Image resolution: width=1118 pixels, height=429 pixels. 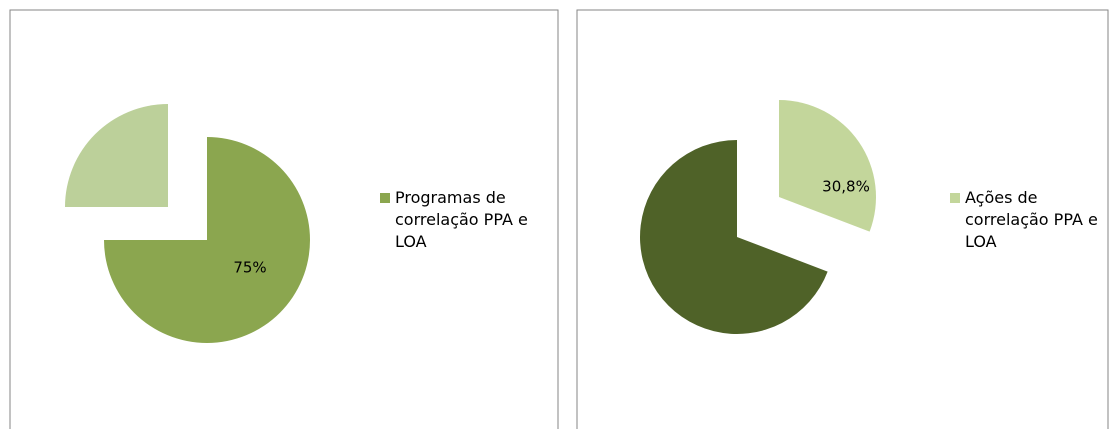 I want to click on legend-label: Ações de correlação PPA e LOA, so click(x=1031, y=219).